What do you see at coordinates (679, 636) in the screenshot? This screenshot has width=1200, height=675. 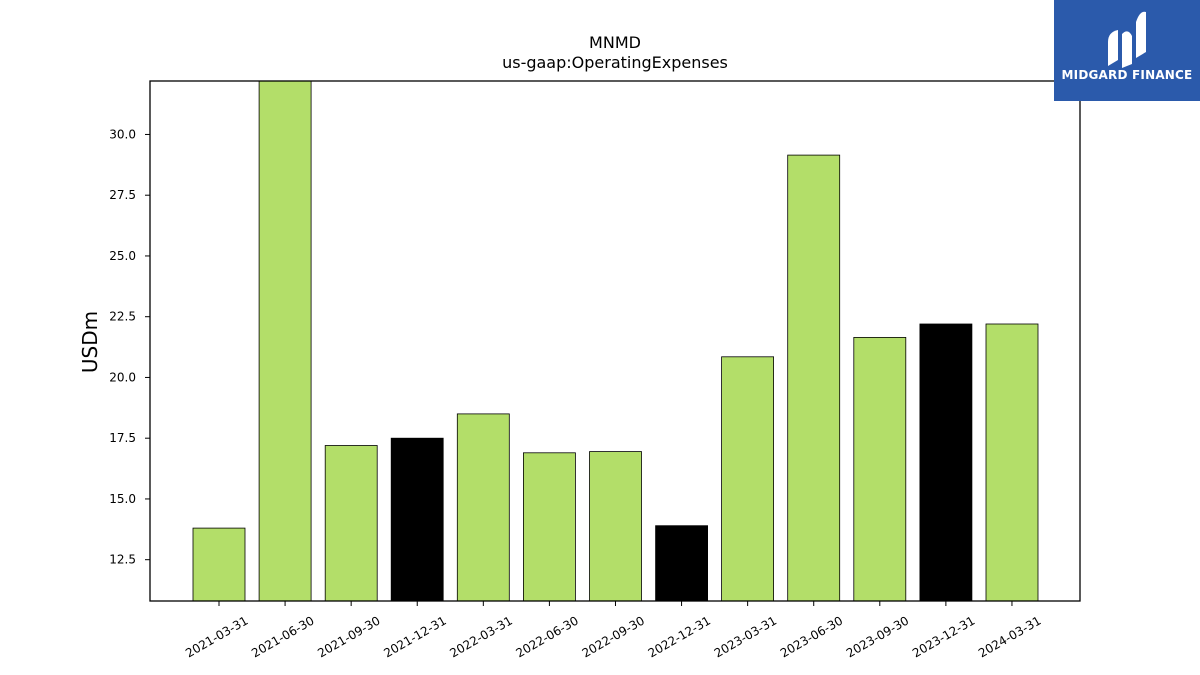 I see `x-tick-label: 2022-12-31` at bounding box center [679, 636].